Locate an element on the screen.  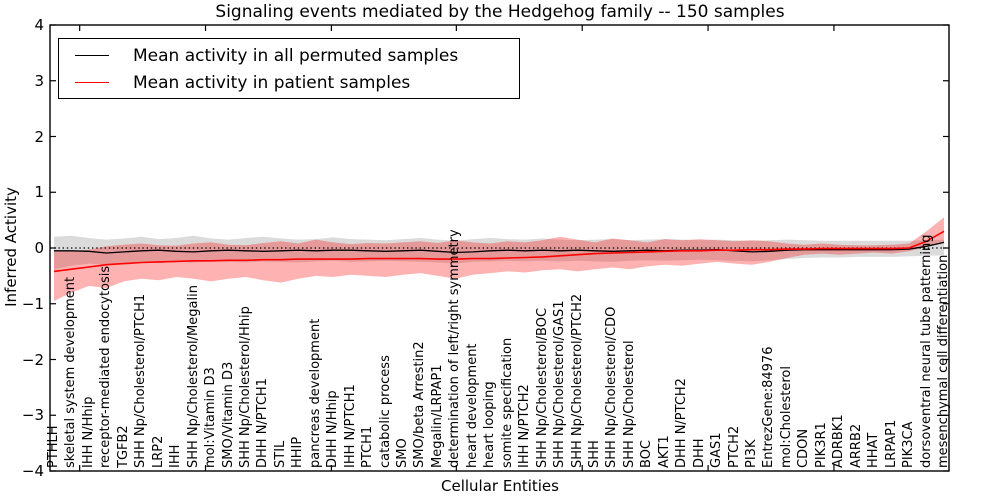
y-tick-label: −2 is located at coordinates (32, 359).